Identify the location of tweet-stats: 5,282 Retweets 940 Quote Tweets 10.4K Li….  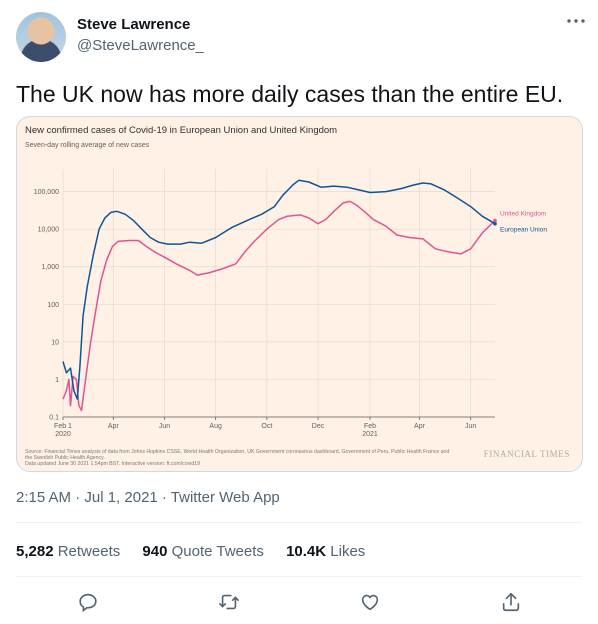
(199, 551).